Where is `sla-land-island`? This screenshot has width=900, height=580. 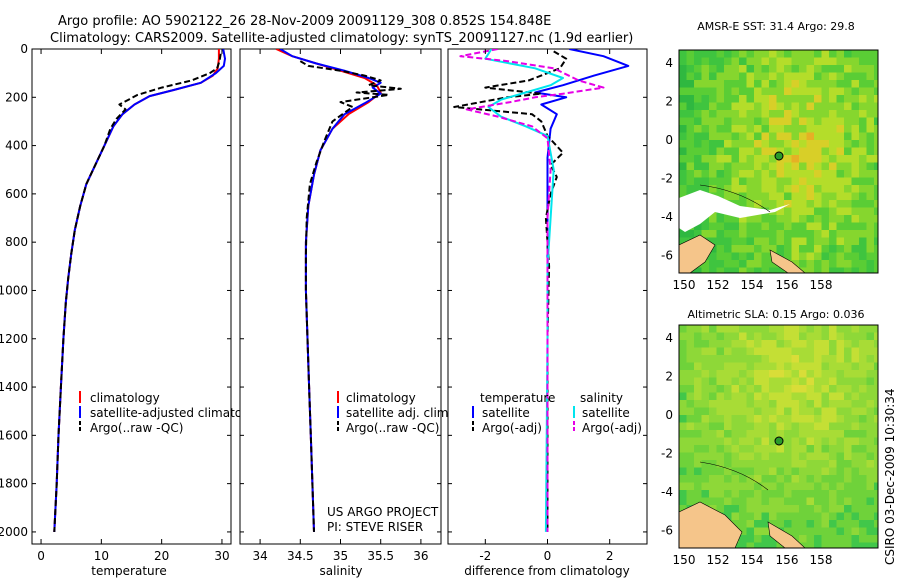 sla-land-island is located at coordinates (786, 534).